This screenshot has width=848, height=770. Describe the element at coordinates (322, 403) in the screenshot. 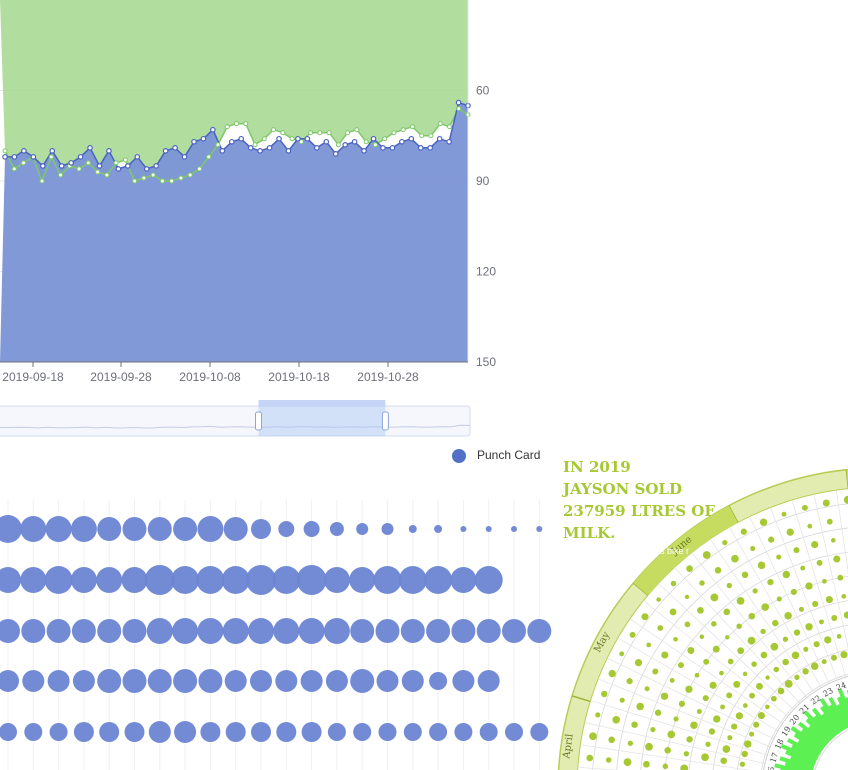

I see `slider-move-bar` at that location.